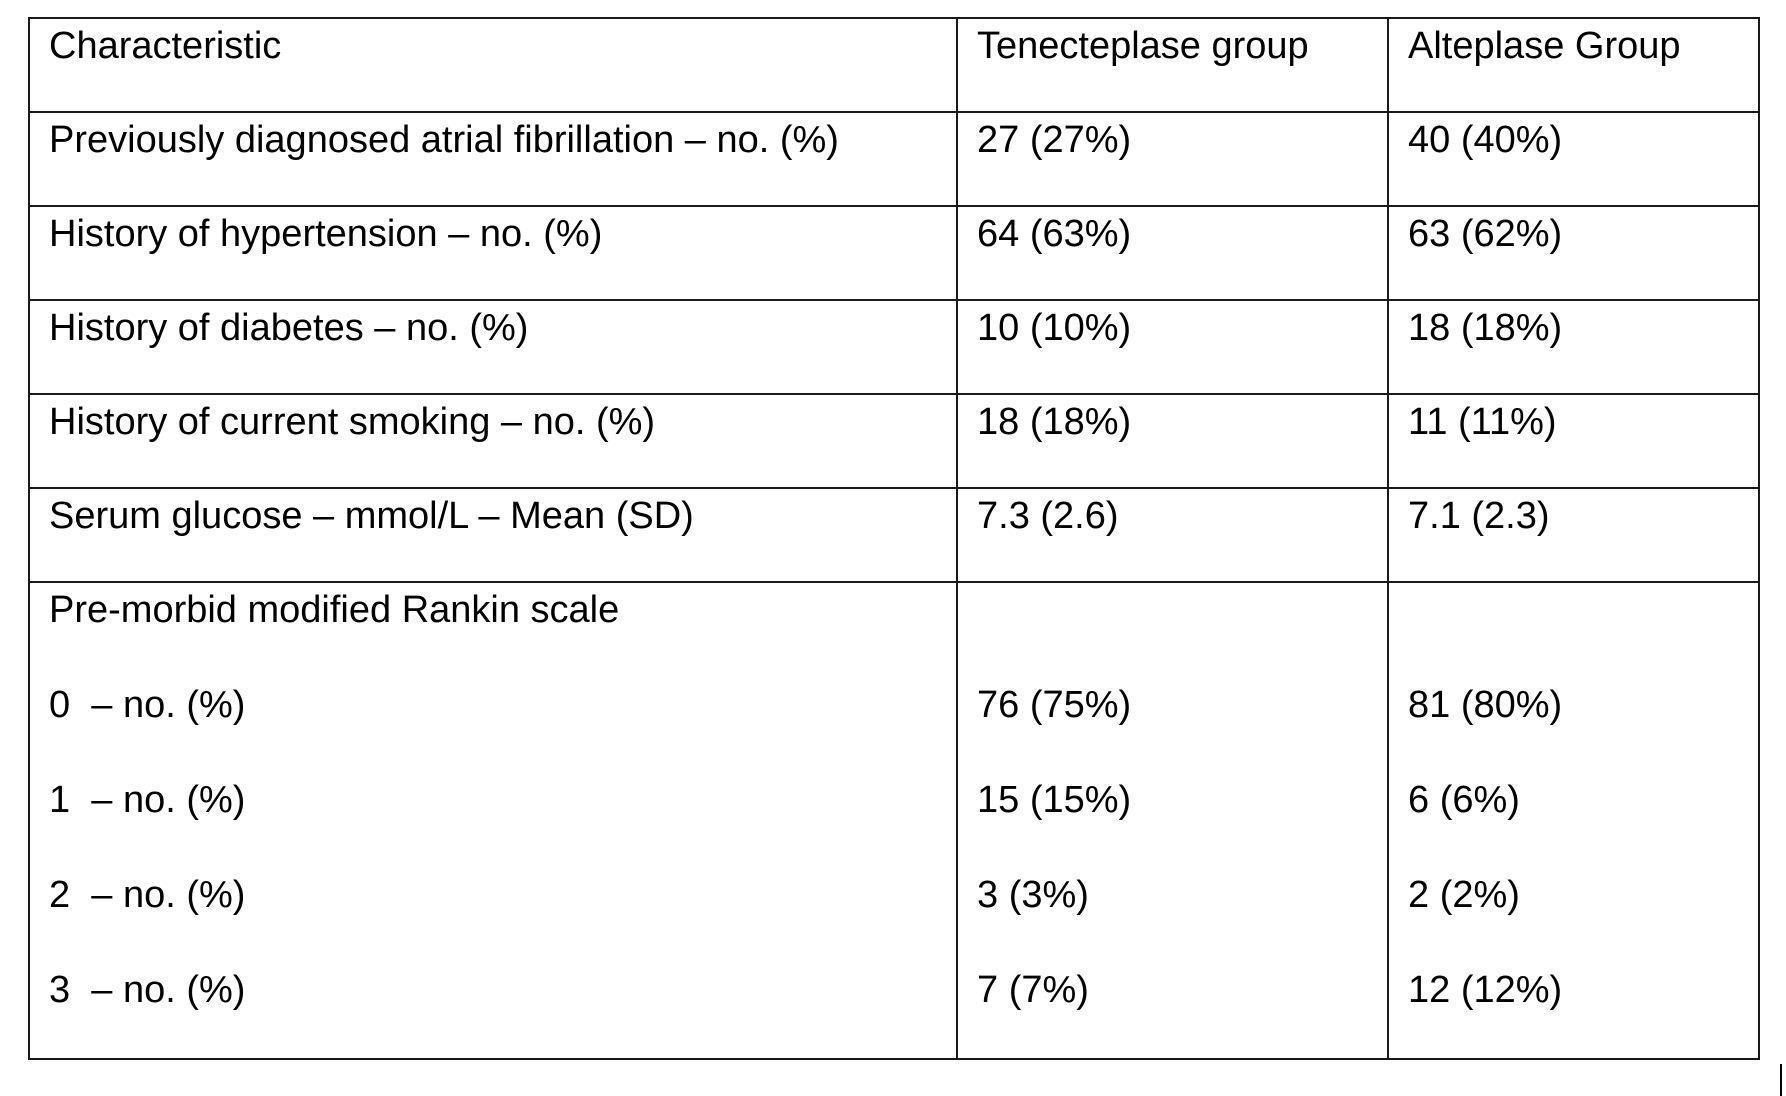 This screenshot has width=1786, height=1096. I want to click on alteplase-cell: 40 (40%), so click(1573, 159).